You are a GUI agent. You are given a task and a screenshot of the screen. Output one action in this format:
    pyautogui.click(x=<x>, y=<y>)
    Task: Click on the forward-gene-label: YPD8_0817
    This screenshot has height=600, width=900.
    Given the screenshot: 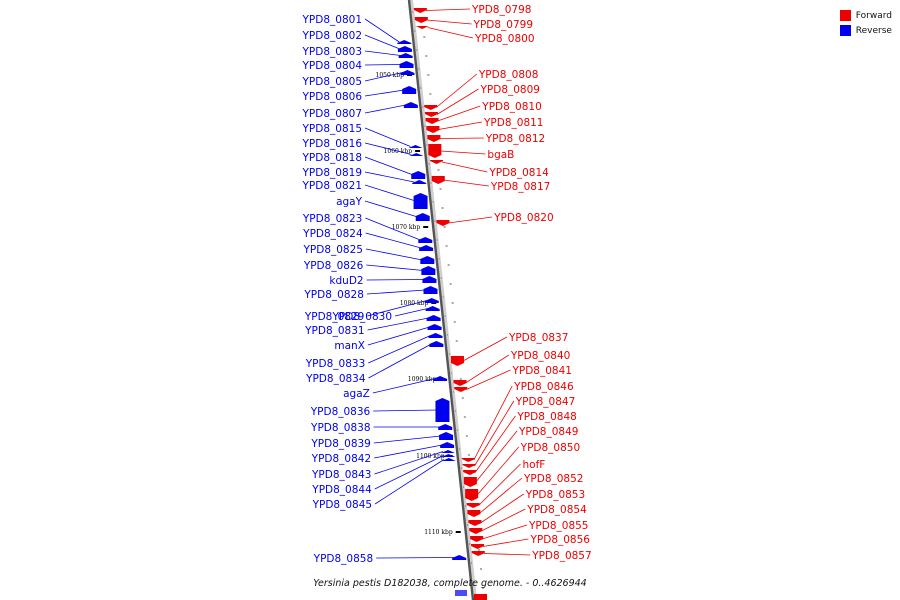 What is the action you would take?
    pyautogui.click(x=520, y=187)
    